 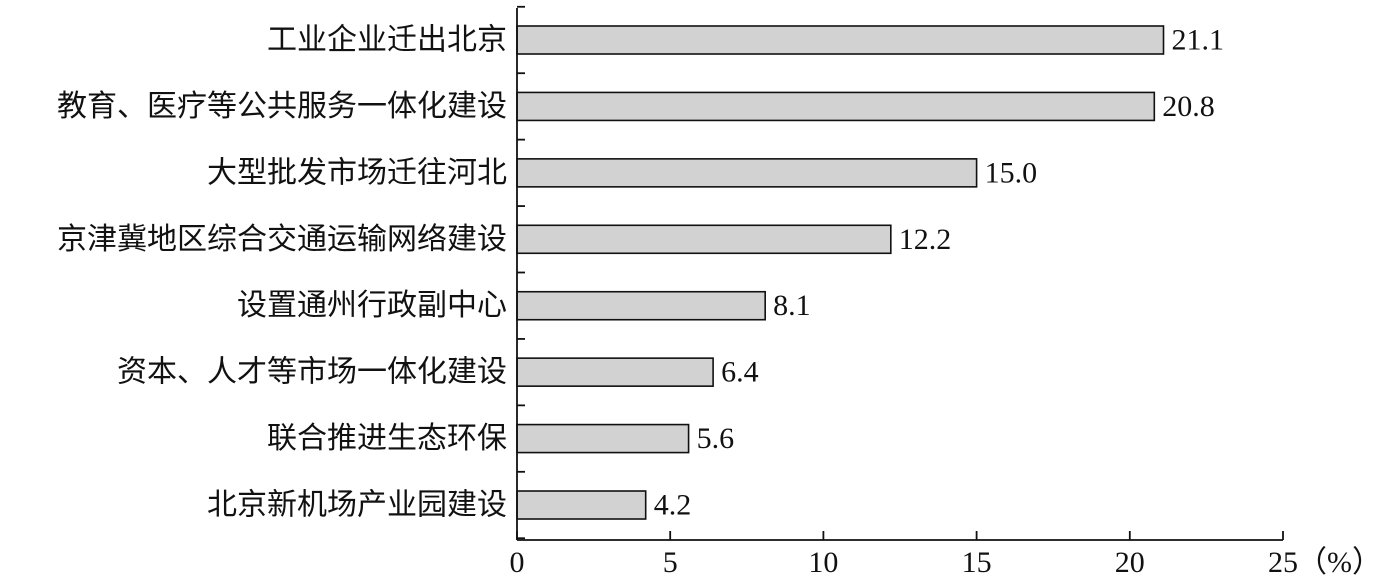 What do you see at coordinates (977, 562) in the screenshot?
I see `x-tick-label: 15` at bounding box center [977, 562].